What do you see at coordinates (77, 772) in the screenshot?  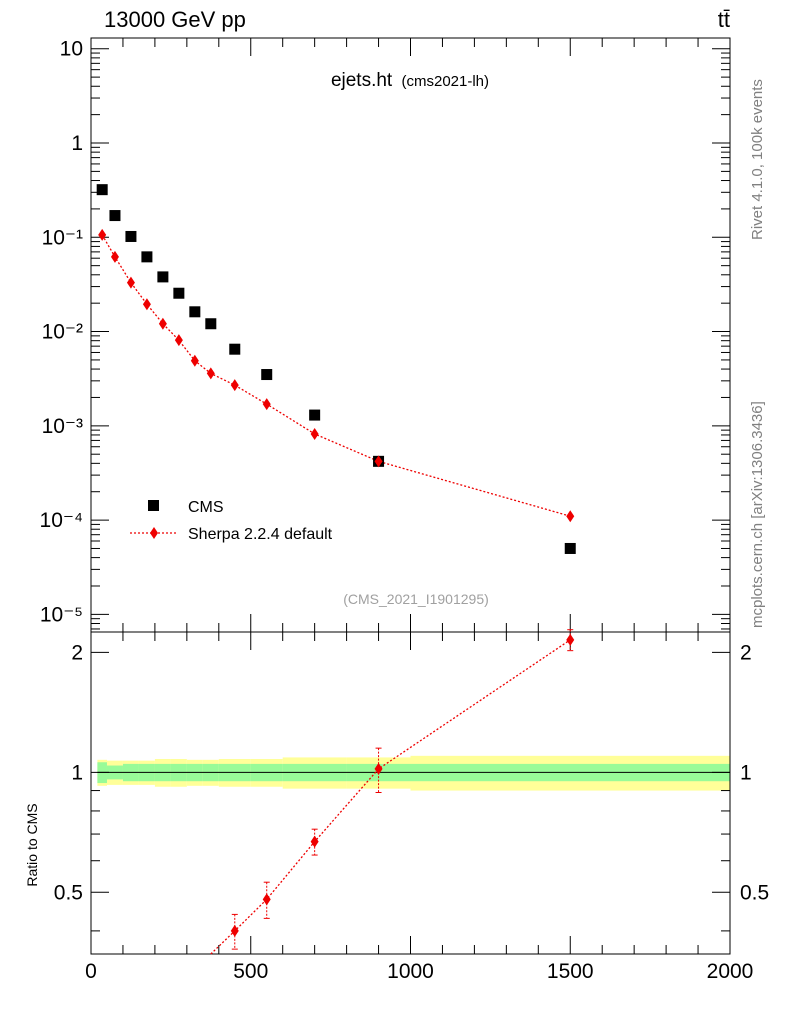 I see `ratio-y-tick-label: 1` at bounding box center [77, 772].